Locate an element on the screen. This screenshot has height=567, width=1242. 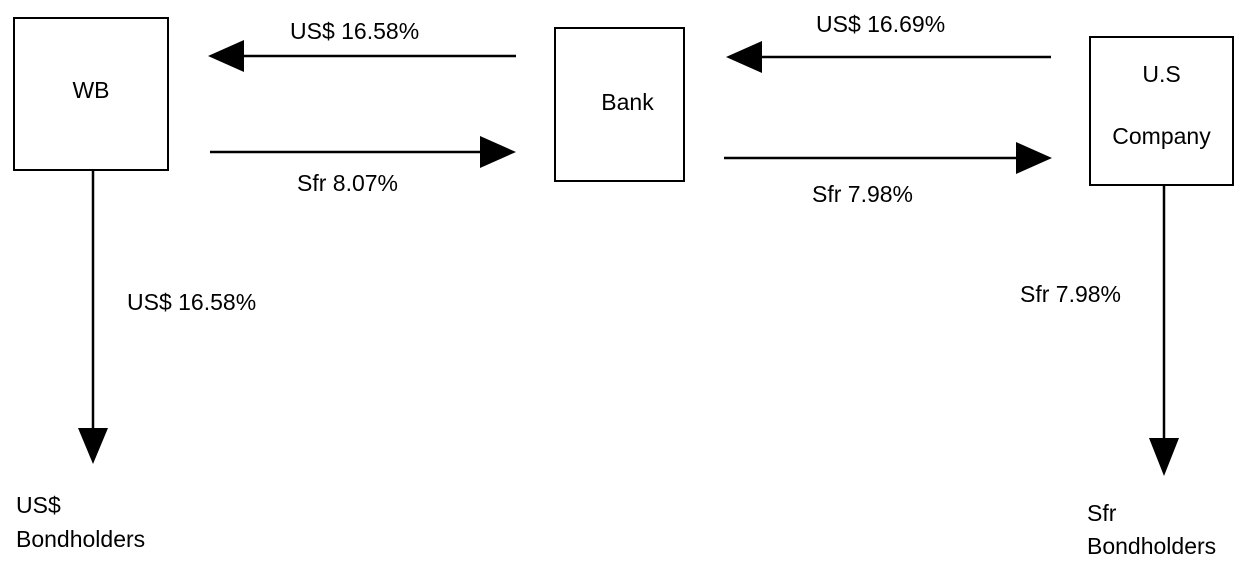
wb-box is located at coordinates (91, 94).